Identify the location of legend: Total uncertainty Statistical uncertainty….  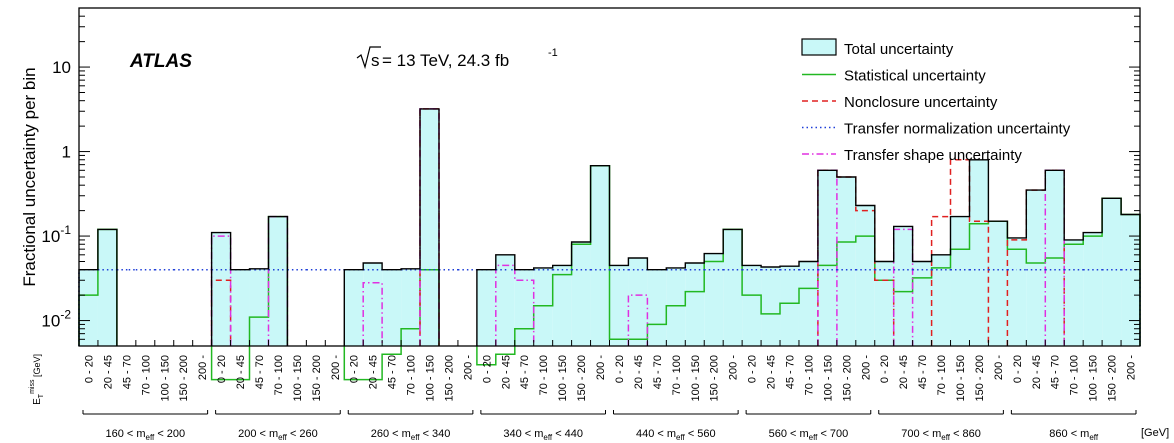
(936, 101).